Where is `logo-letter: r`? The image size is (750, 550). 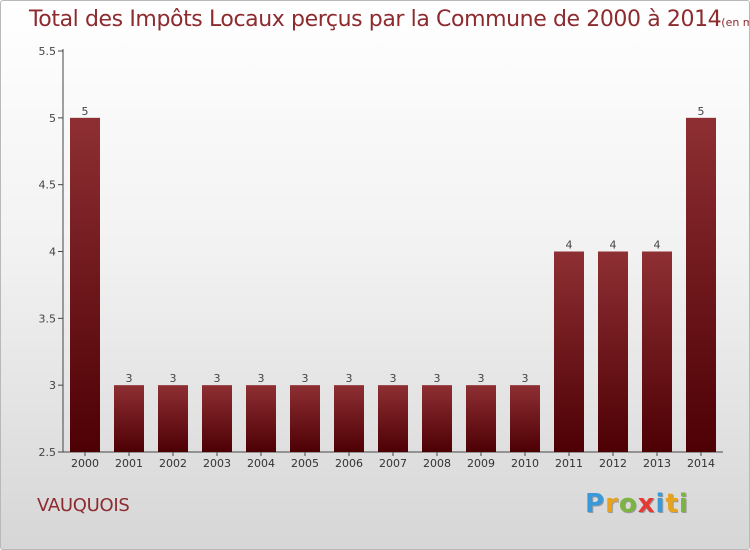
logo-letter: r is located at coordinates (612, 504).